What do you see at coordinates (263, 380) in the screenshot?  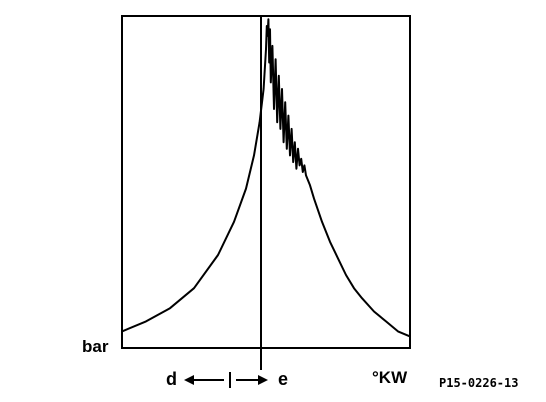 I see `direction-arrowhead-right` at bounding box center [263, 380].